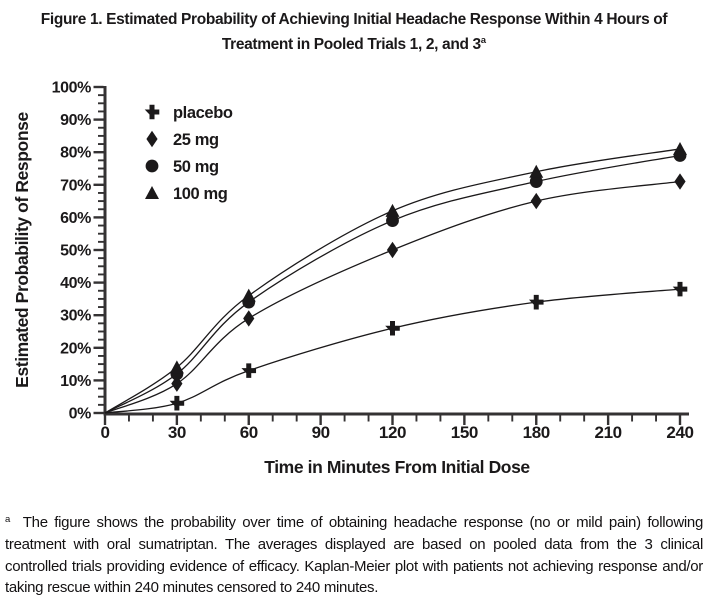 This screenshot has width=708, height=604. What do you see at coordinates (75, 185) in the screenshot?
I see `y-tick-label: 70%` at bounding box center [75, 185].